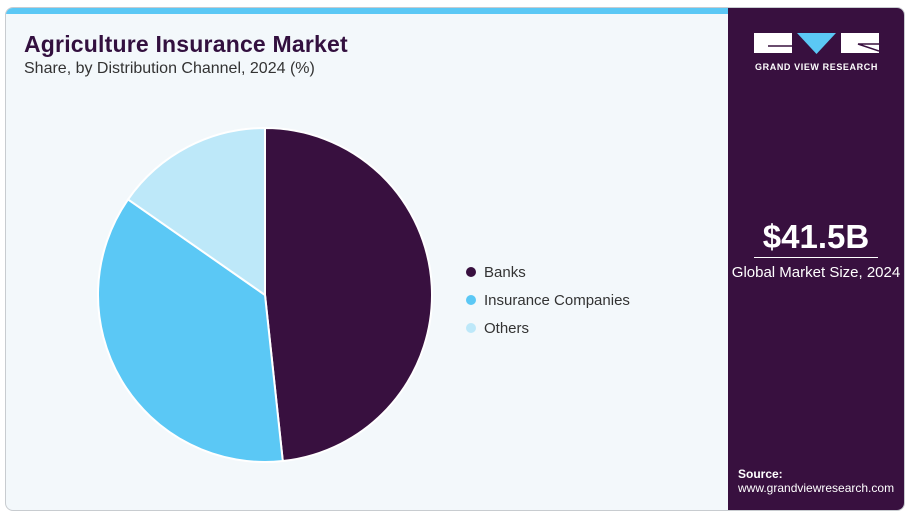 Image resolution: width=909 pixels, height=515 pixels. Describe the element at coordinates (816, 488) in the screenshot. I see `source-url: www.grandviewresearch.com` at that location.